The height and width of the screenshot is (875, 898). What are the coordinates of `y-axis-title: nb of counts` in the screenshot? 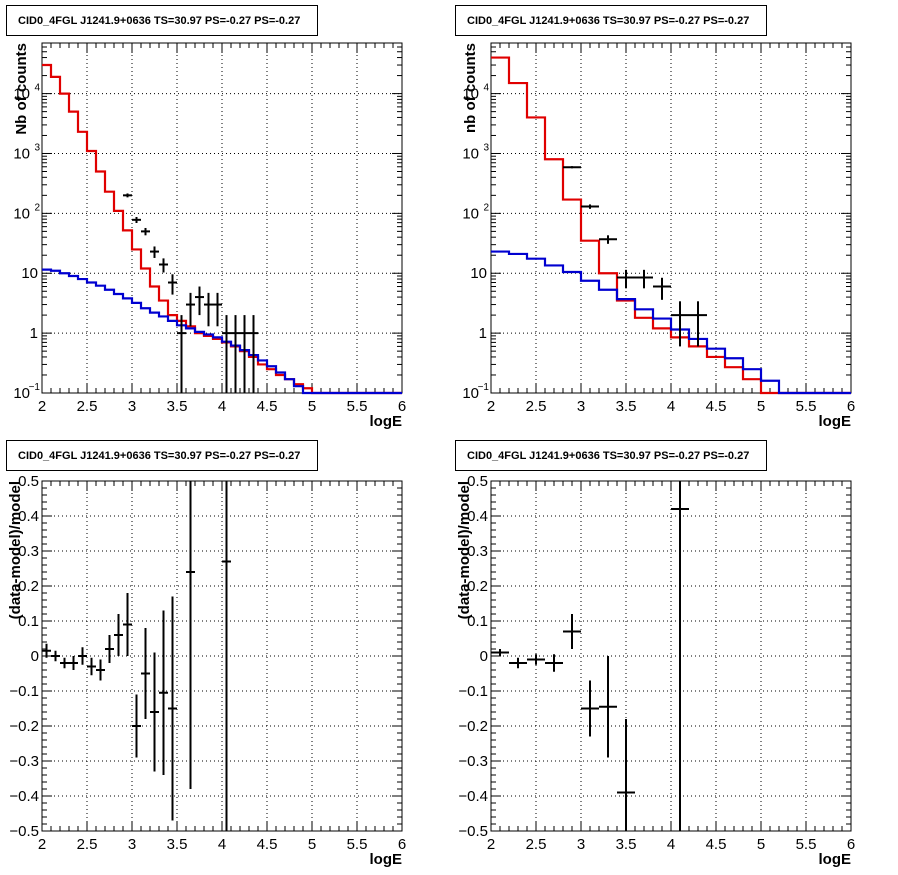 It's located at (470, 88).